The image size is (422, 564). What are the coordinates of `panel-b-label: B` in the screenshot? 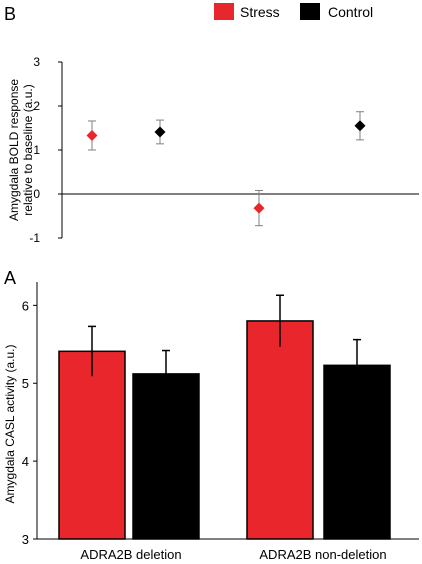 It's located at (10, 14).